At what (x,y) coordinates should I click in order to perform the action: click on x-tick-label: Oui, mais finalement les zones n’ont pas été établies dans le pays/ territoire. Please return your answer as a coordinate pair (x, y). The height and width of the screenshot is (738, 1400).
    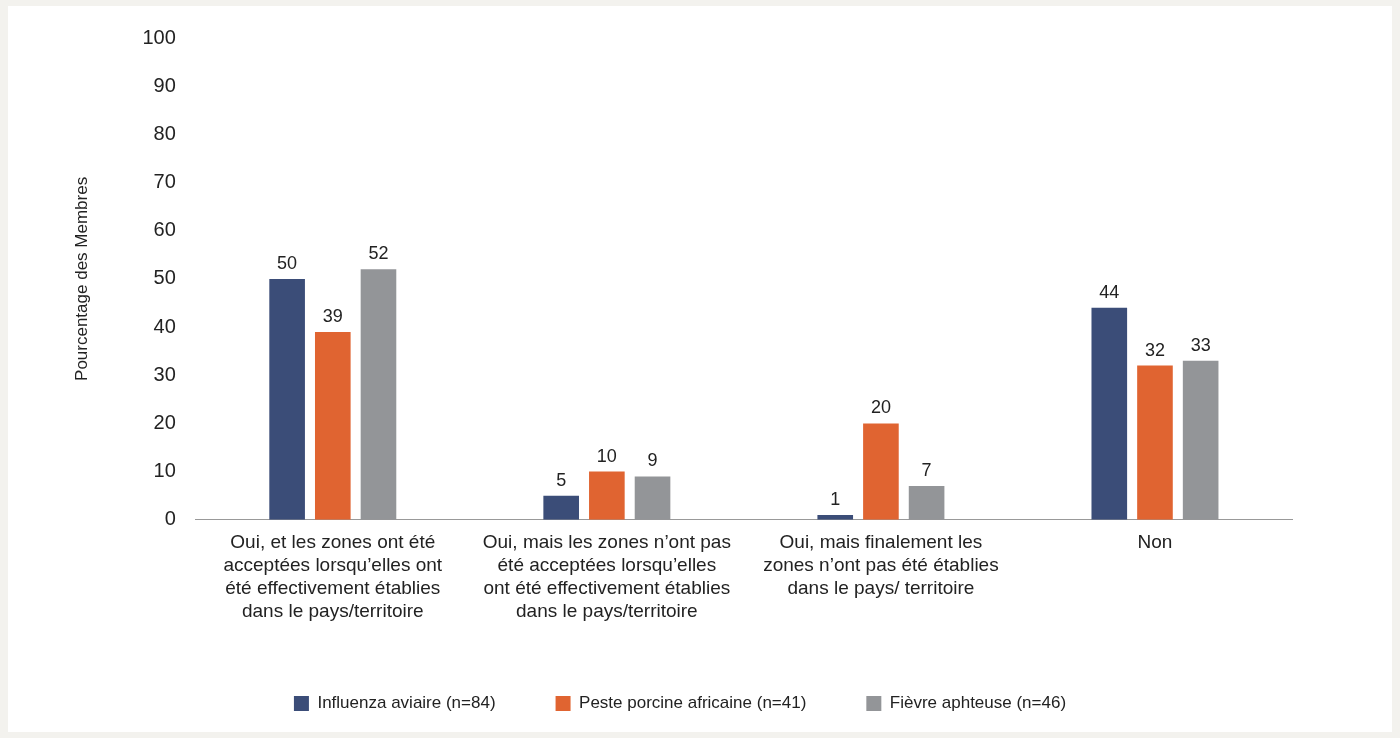
    Looking at the image, I should click on (881, 565).